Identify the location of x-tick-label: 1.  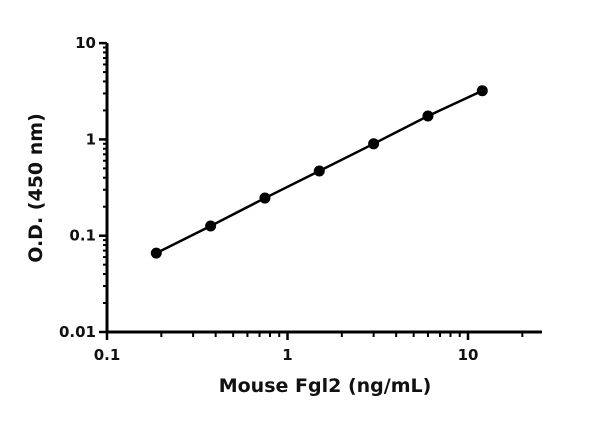
(287, 355).